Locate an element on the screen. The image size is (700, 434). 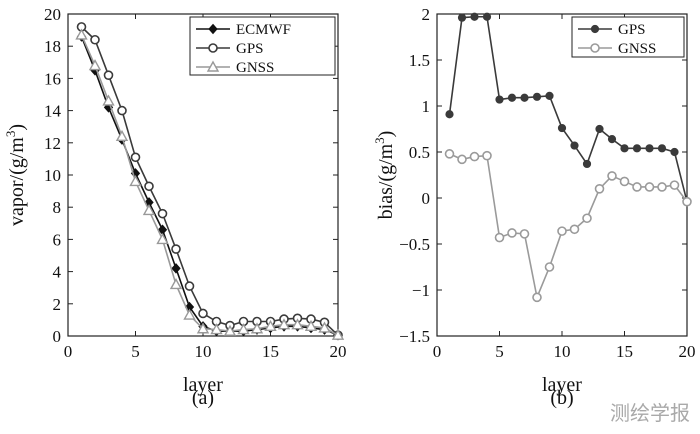
legend-label-gps: GPS is located at coordinates (250, 49).